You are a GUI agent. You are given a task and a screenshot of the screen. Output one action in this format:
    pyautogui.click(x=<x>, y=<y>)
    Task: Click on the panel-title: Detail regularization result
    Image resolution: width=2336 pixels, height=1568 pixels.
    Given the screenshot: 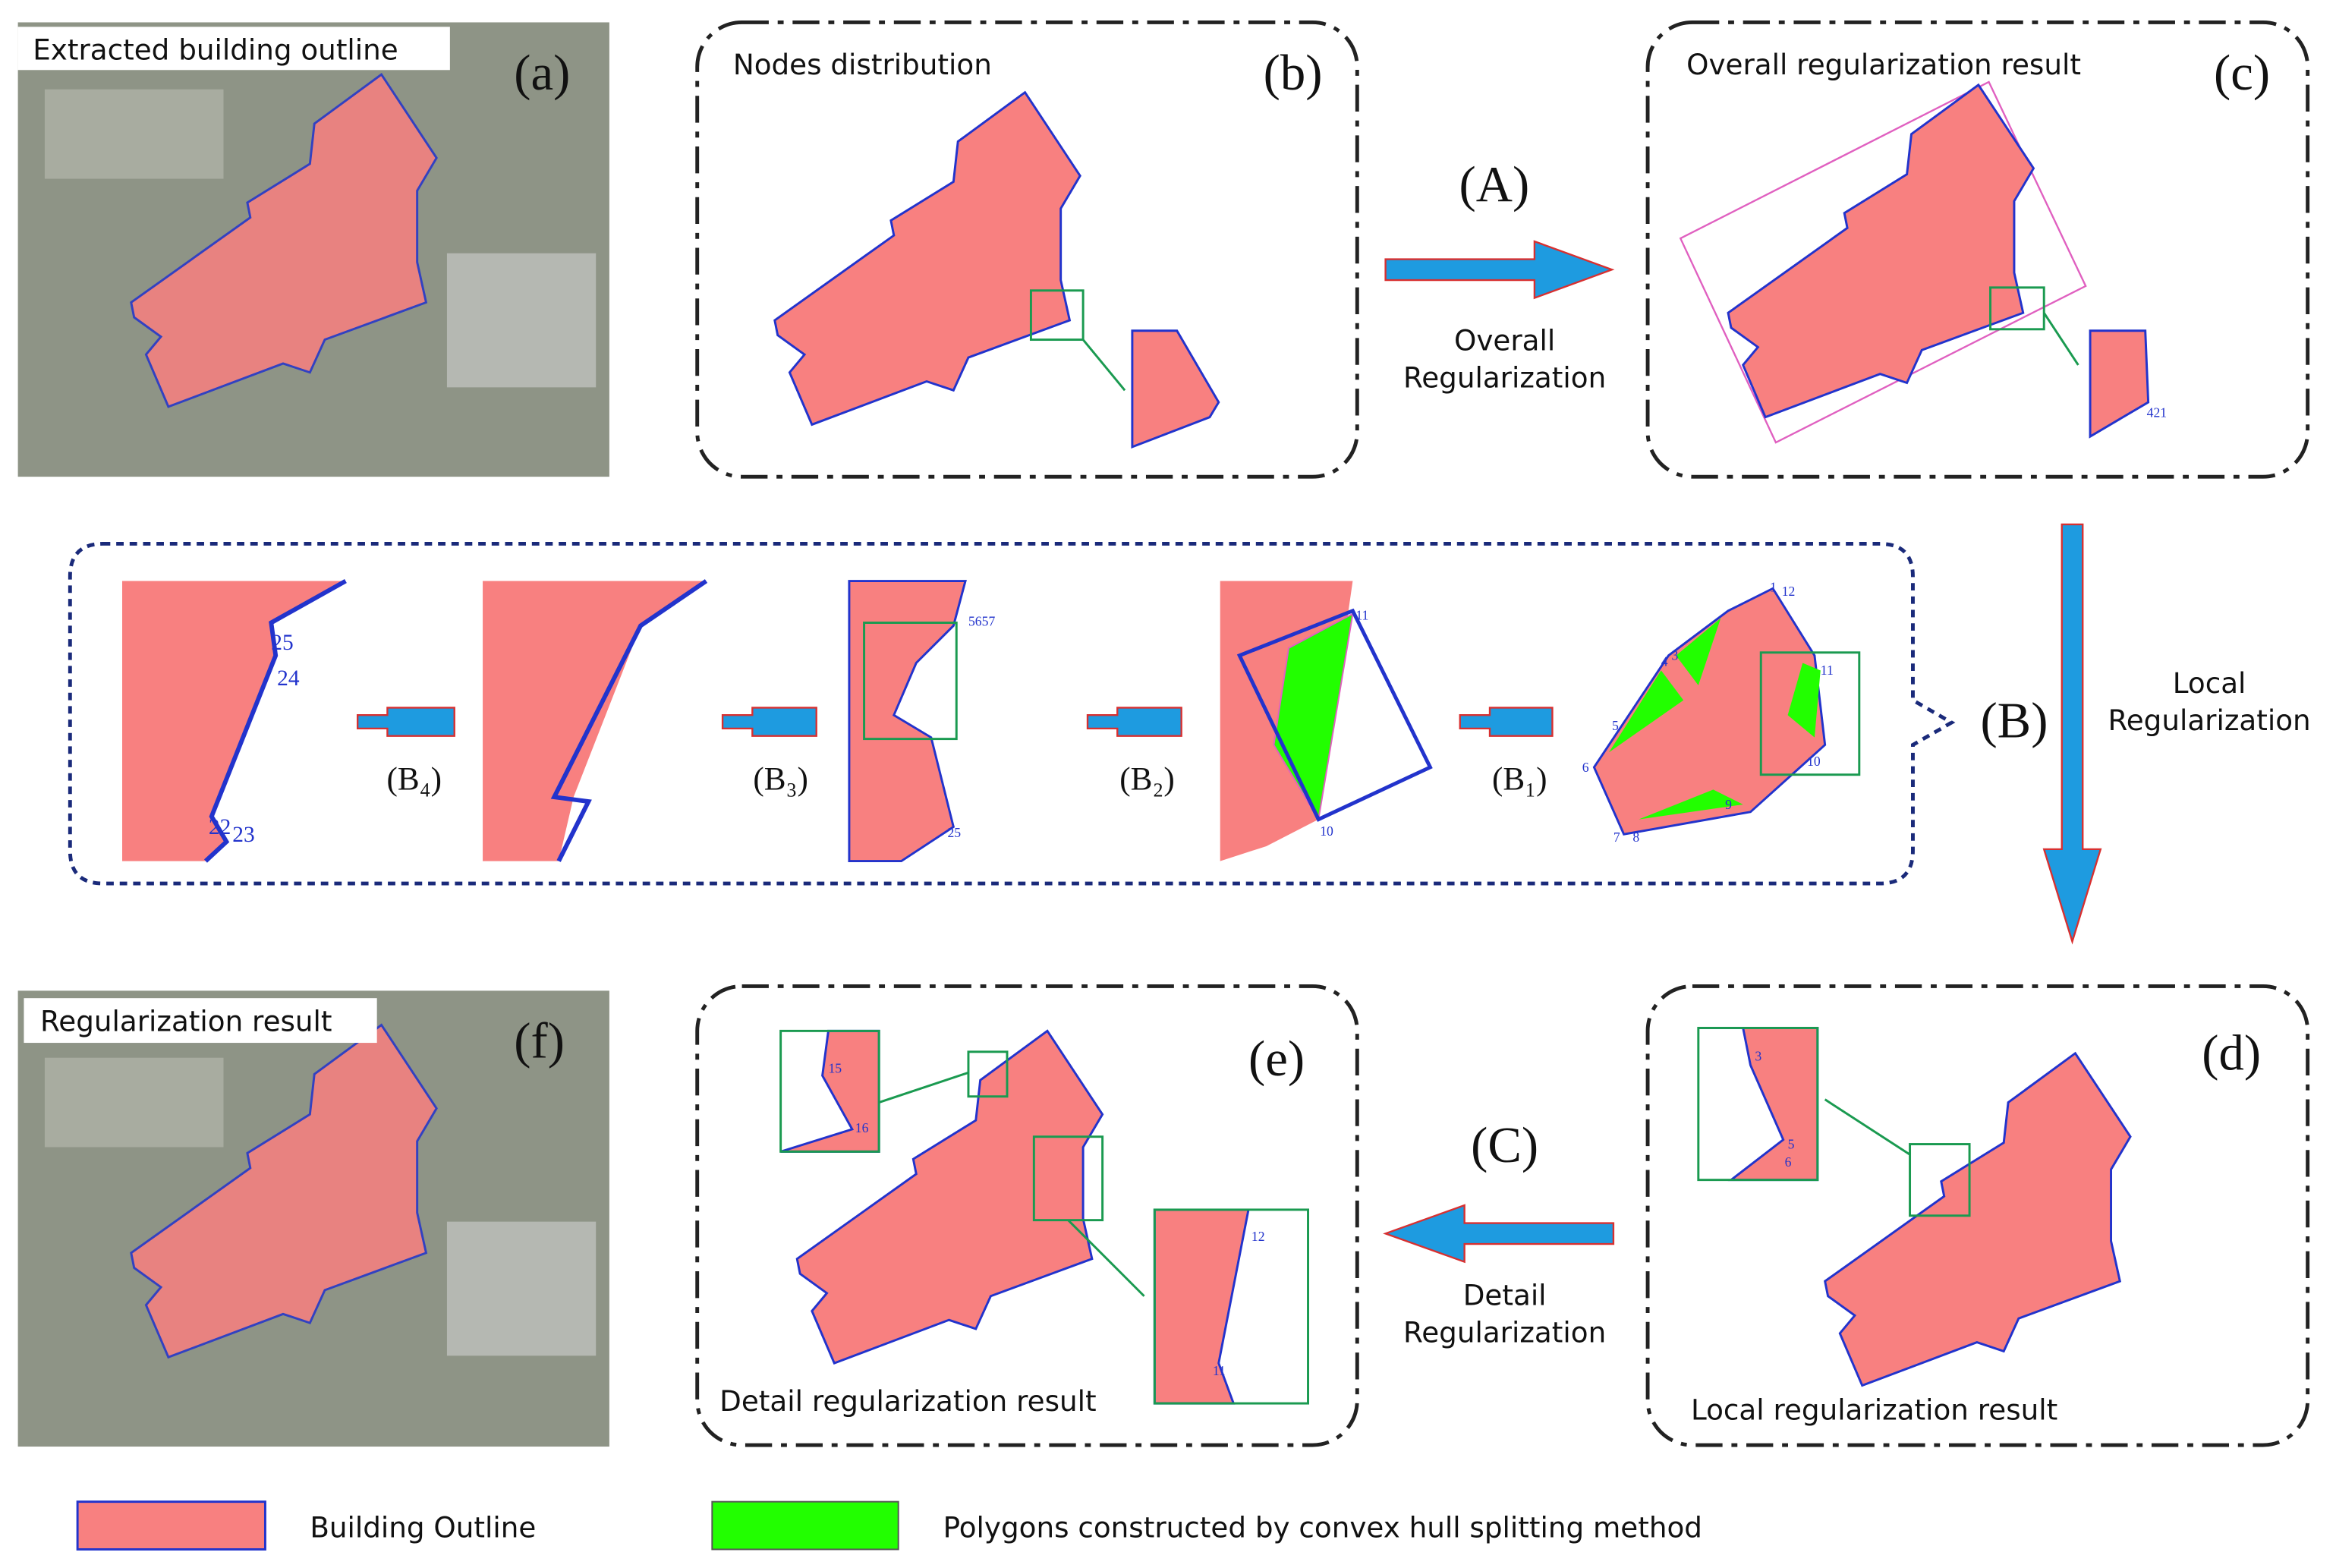 What is the action you would take?
    pyautogui.click(x=908, y=1401)
    